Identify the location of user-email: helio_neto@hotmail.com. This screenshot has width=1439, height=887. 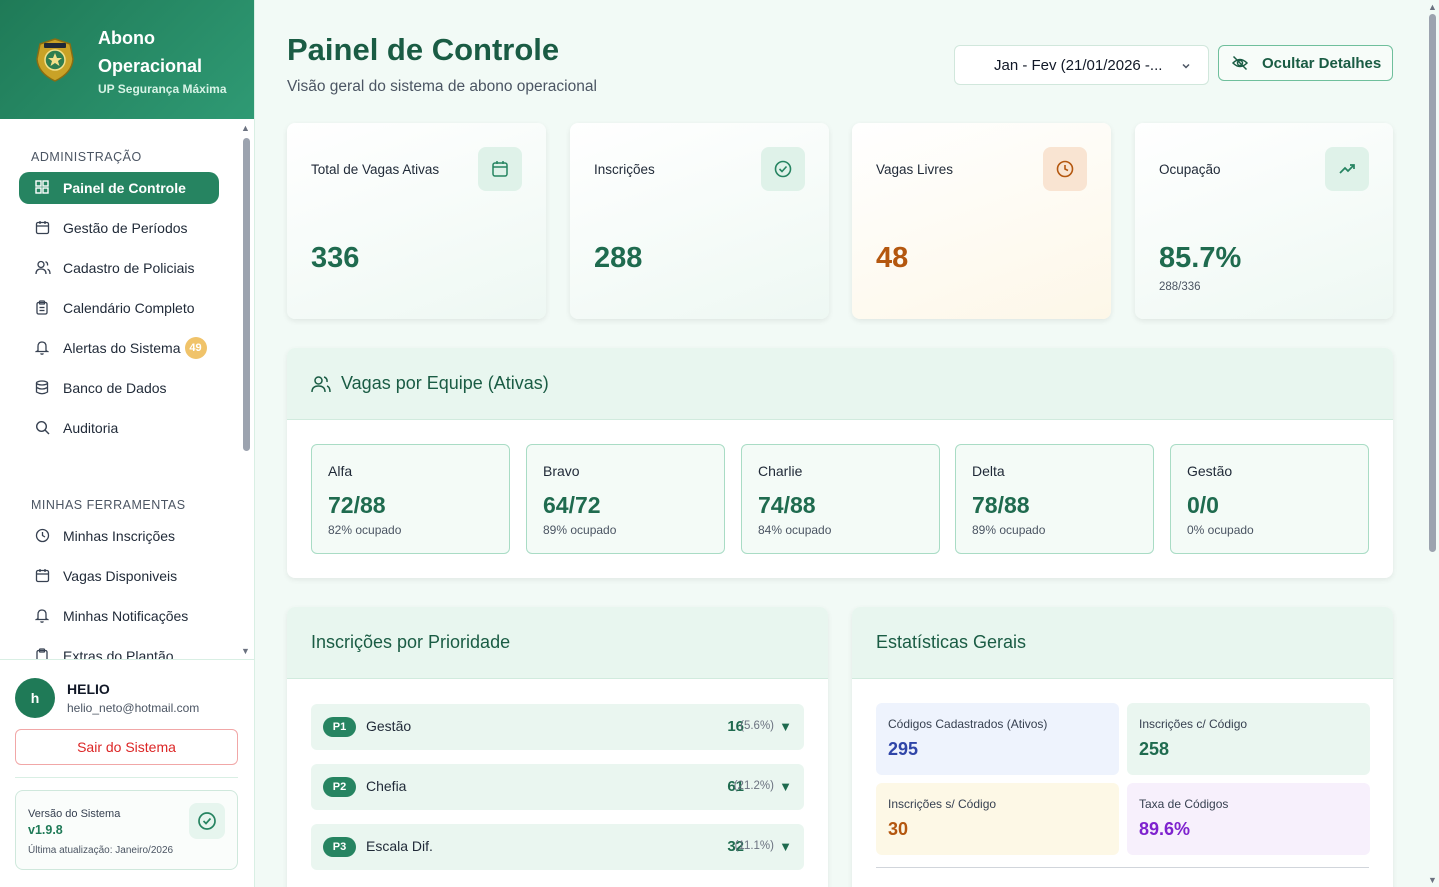
(133, 708).